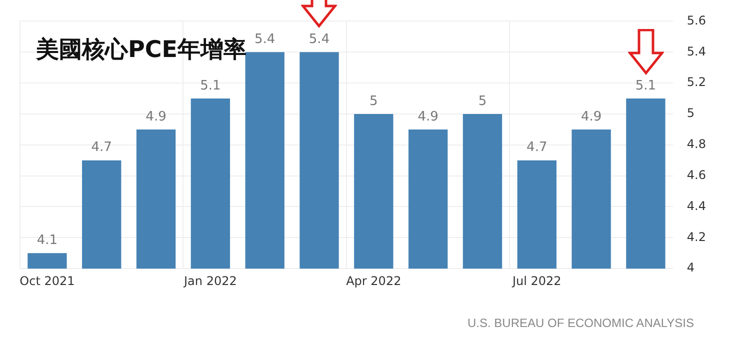 This screenshot has width=740, height=345. What do you see at coordinates (696, 237) in the screenshot?
I see `y-tick-label: 4.2` at bounding box center [696, 237].